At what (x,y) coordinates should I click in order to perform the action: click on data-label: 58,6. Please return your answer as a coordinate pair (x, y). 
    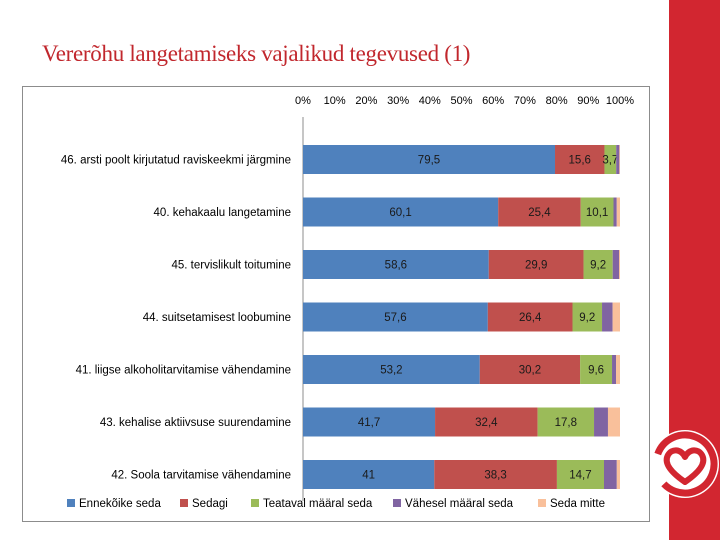
    Looking at the image, I should click on (396, 266).